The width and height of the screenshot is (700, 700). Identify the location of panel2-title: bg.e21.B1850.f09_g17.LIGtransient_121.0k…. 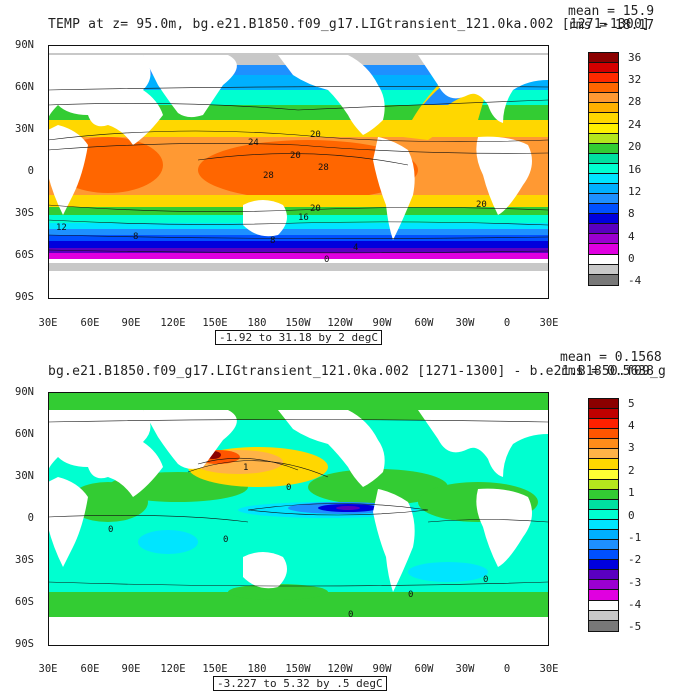
(357, 371).